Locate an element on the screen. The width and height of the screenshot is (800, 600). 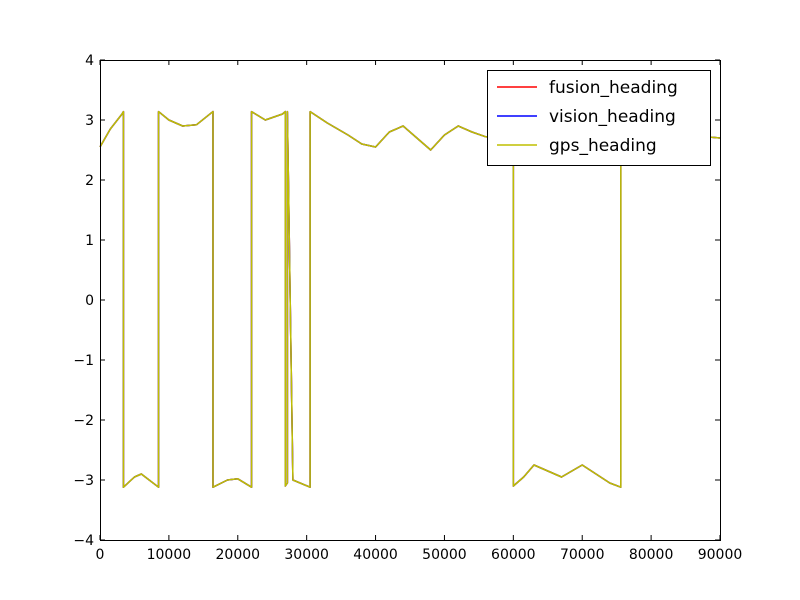
y-tick-label: −4 is located at coordinates (83, 541).